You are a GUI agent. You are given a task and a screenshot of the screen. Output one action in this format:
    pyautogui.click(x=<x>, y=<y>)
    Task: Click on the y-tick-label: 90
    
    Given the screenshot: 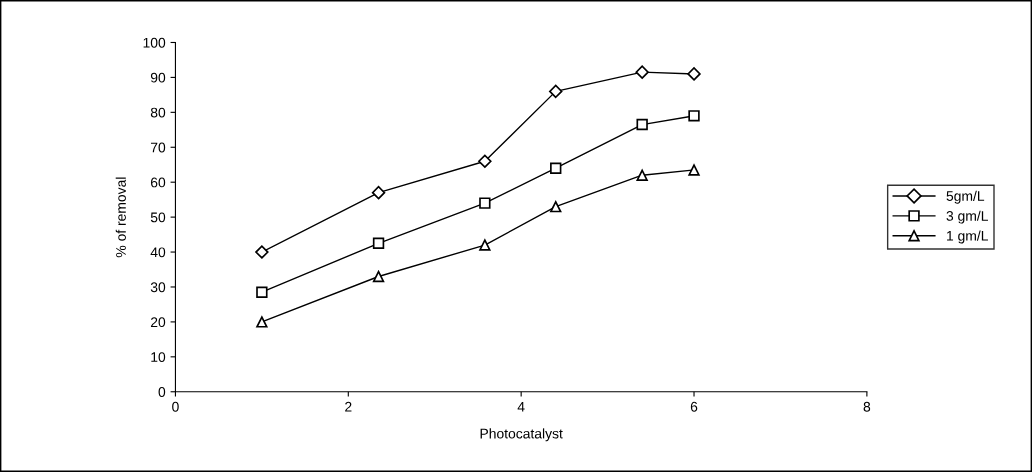 What is the action you would take?
    pyautogui.click(x=158, y=77)
    